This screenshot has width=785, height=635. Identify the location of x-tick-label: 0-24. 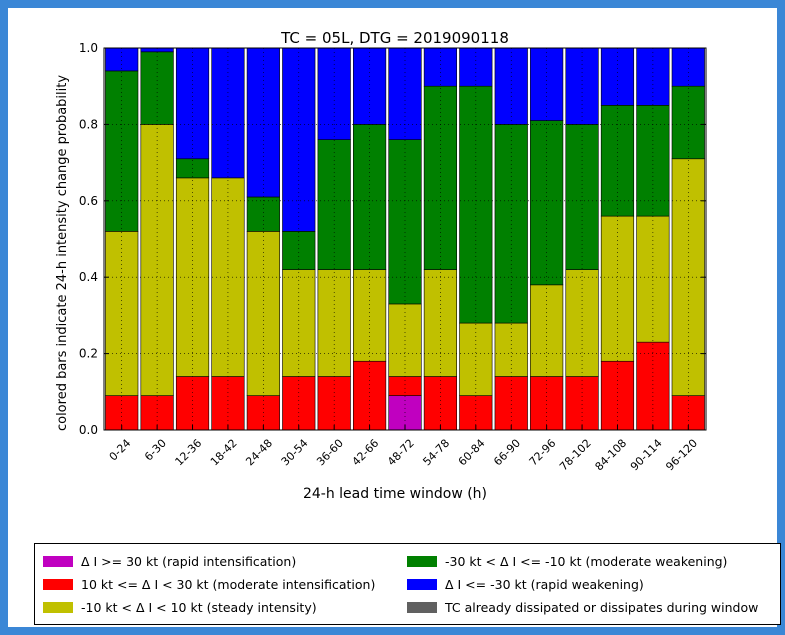
(120, 450).